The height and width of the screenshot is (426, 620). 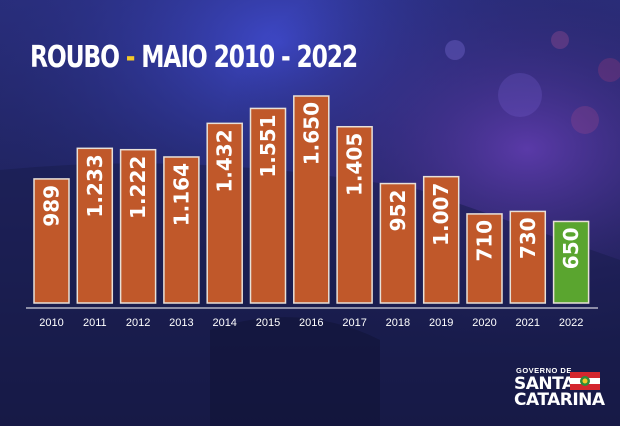 I want to click on logo-line-santa: SANTA, so click(x=544, y=384).